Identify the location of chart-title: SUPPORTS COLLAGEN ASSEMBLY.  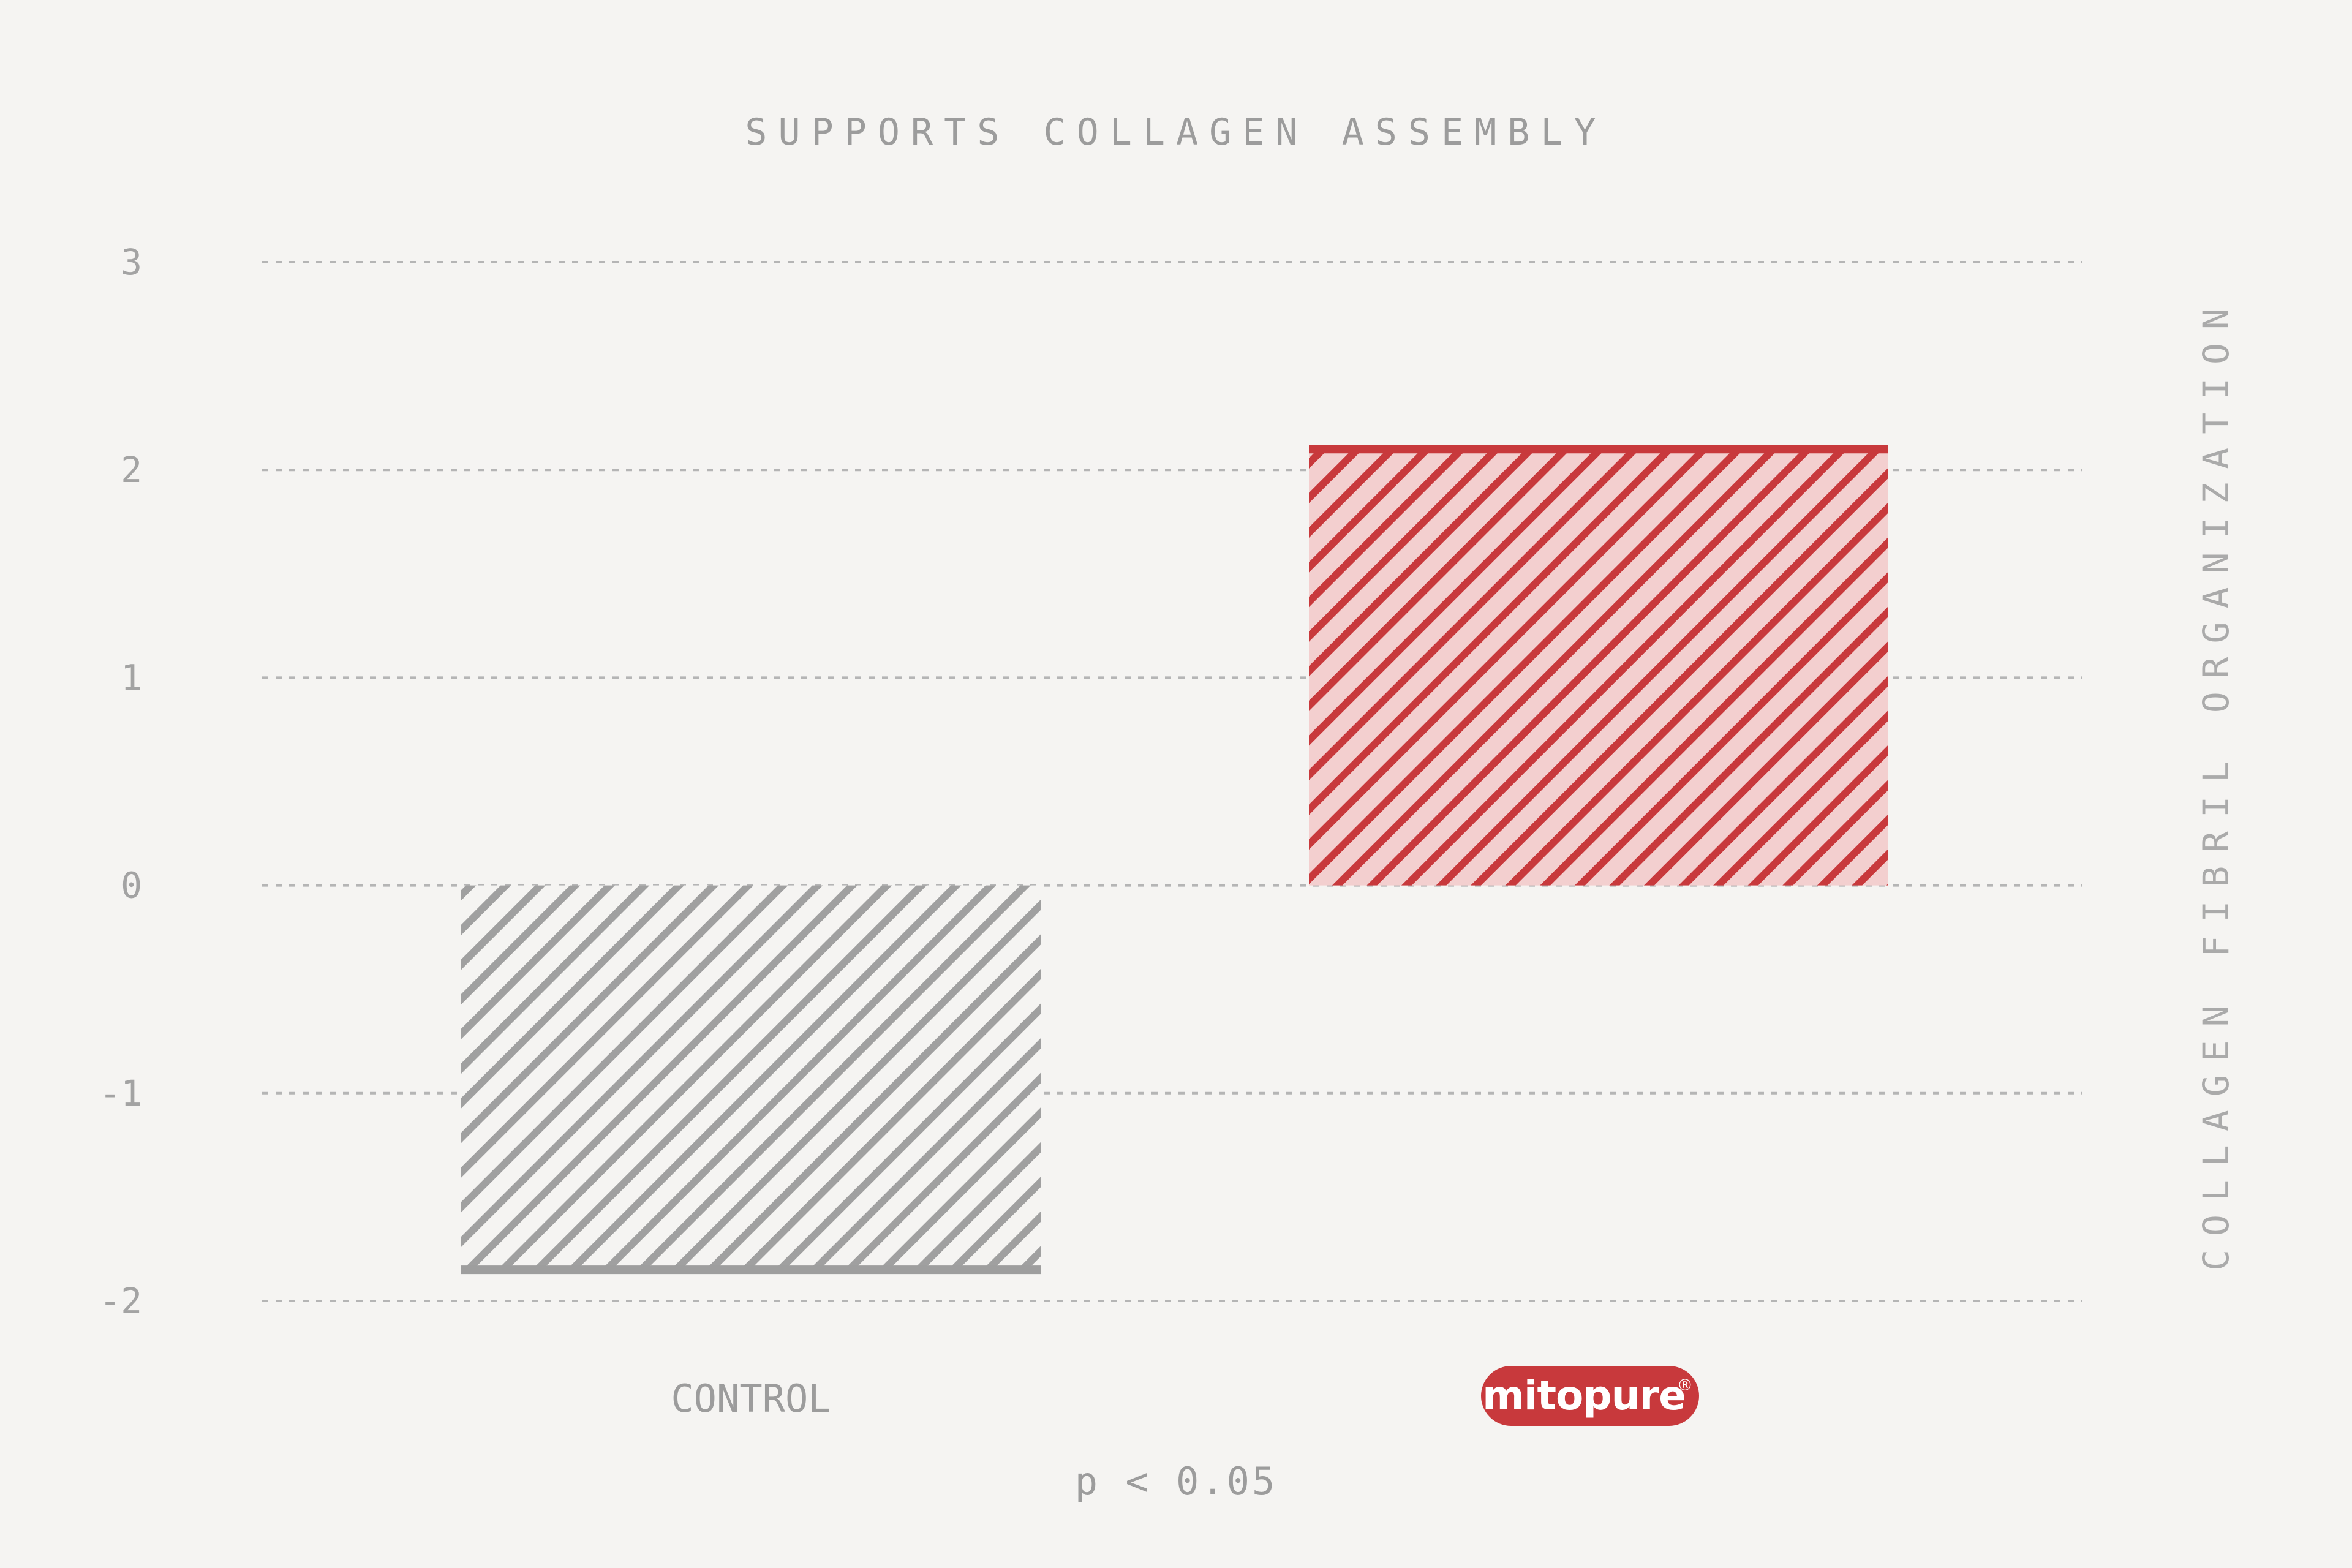
(1176, 133).